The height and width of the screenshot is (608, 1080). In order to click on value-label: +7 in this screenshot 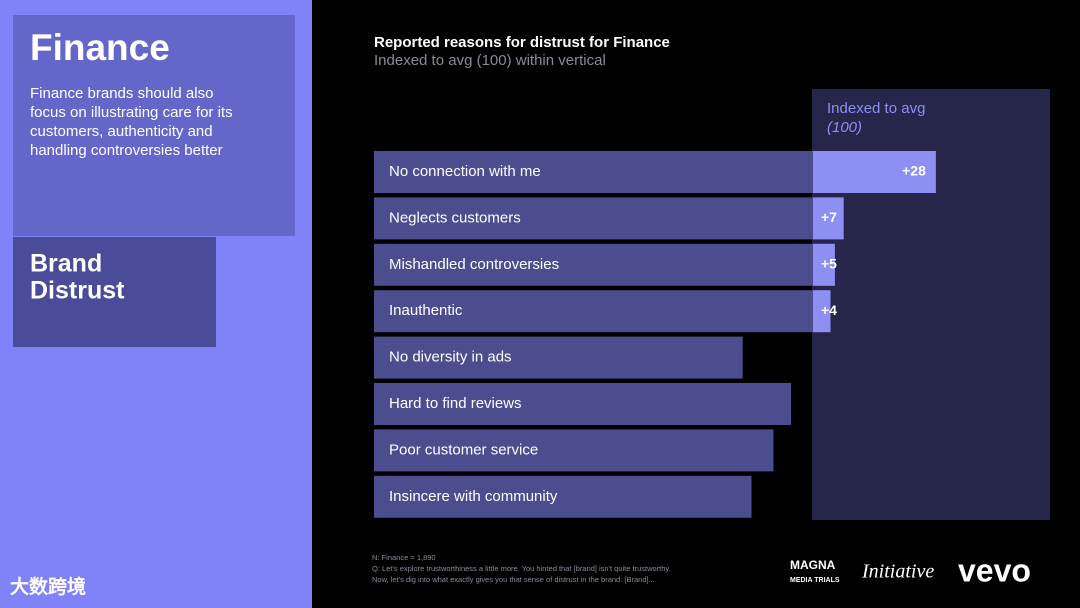, I will do `click(829, 217)`.